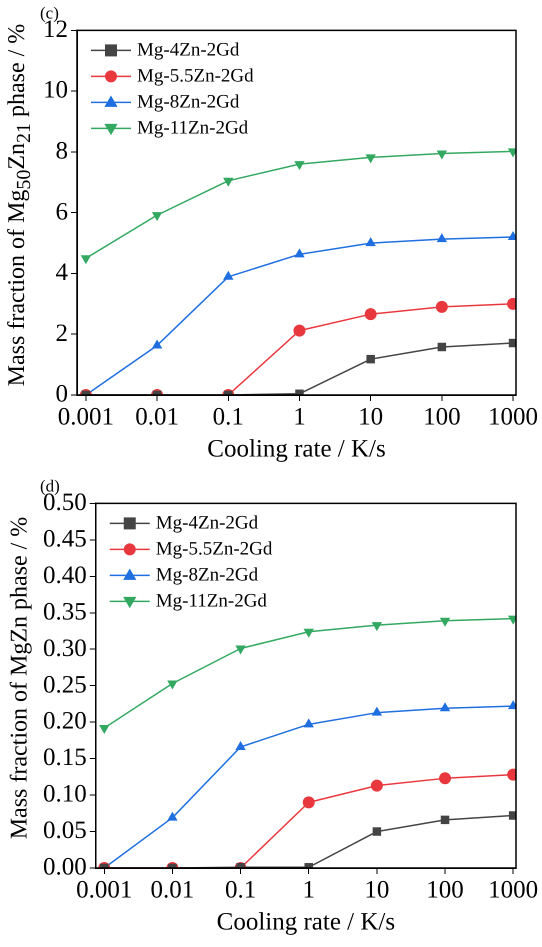  I want to click on y-tick-label: 0.30, so click(65, 648).